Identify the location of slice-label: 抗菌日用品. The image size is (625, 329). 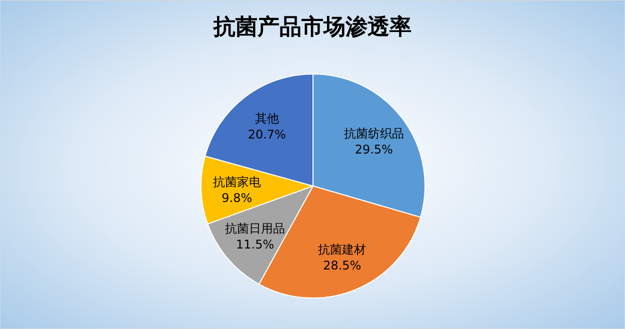
(255, 228).